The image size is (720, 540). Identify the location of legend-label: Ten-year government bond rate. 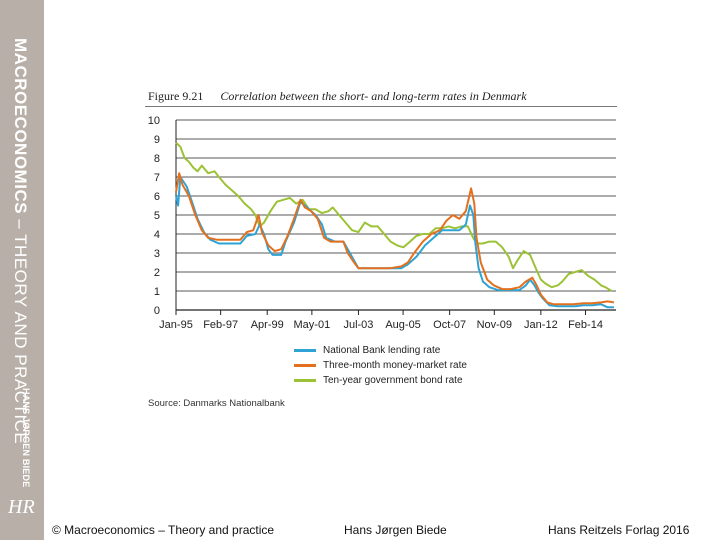
(393, 380).